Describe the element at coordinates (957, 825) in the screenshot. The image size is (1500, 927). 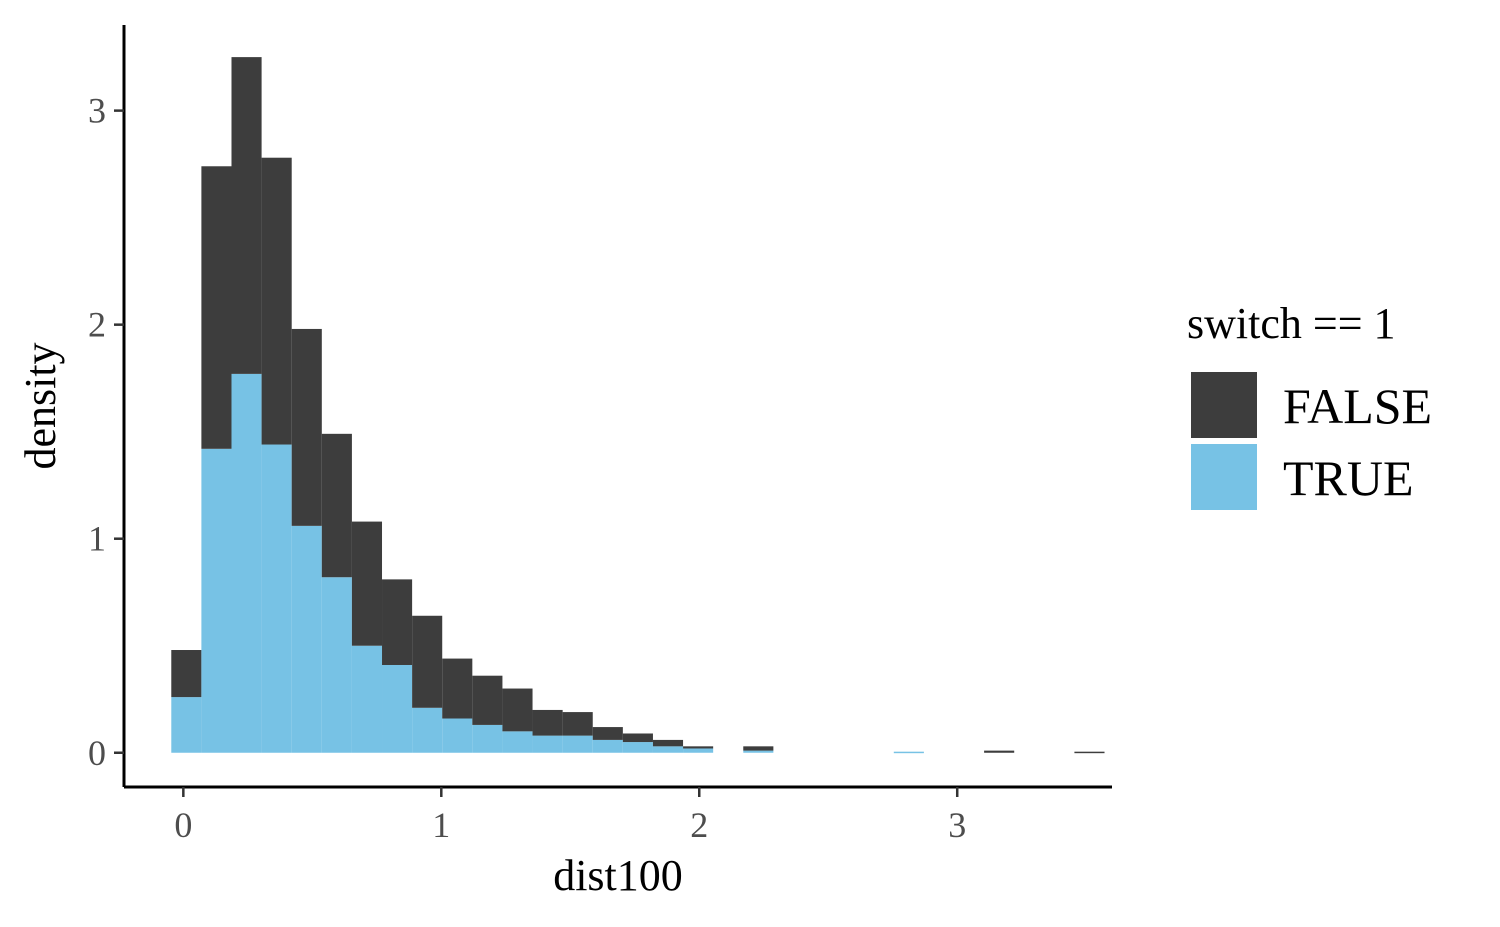
I see `x-tick-label-3: 3` at that location.